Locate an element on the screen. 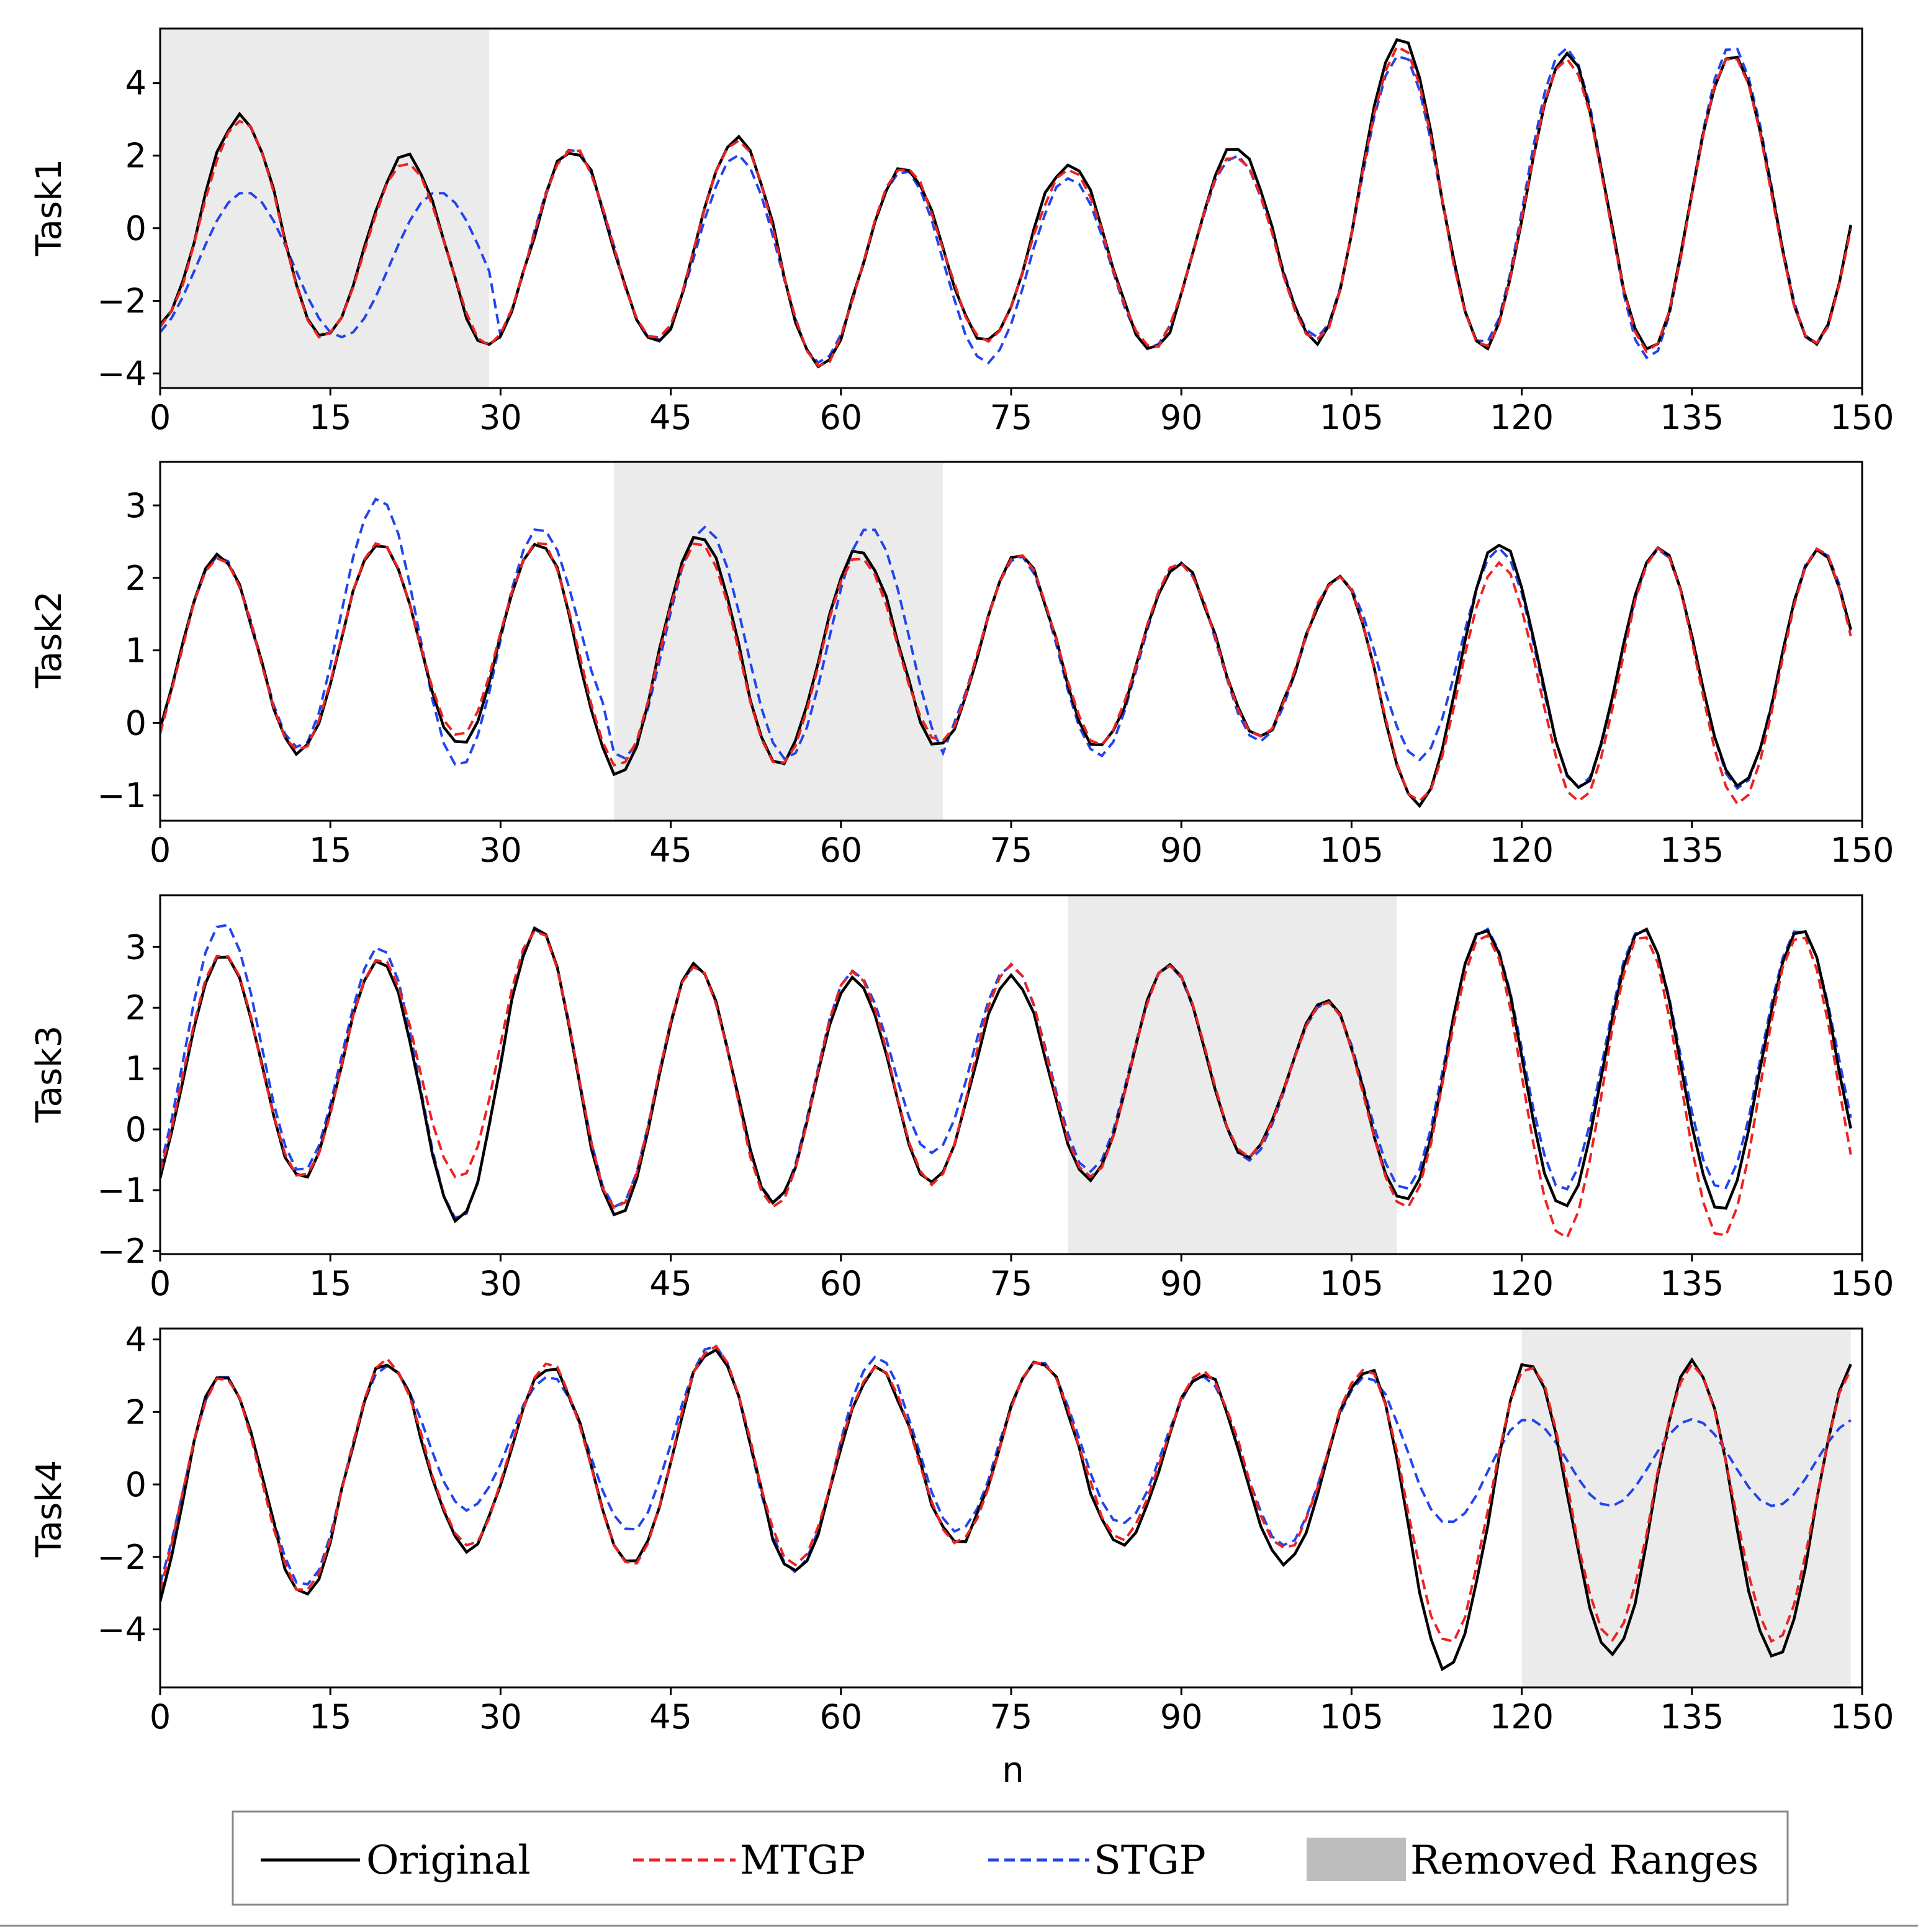 The width and height of the screenshot is (1918, 1932). panel-4-xtick-label-60: 60 is located at coordinates (840, 1716).